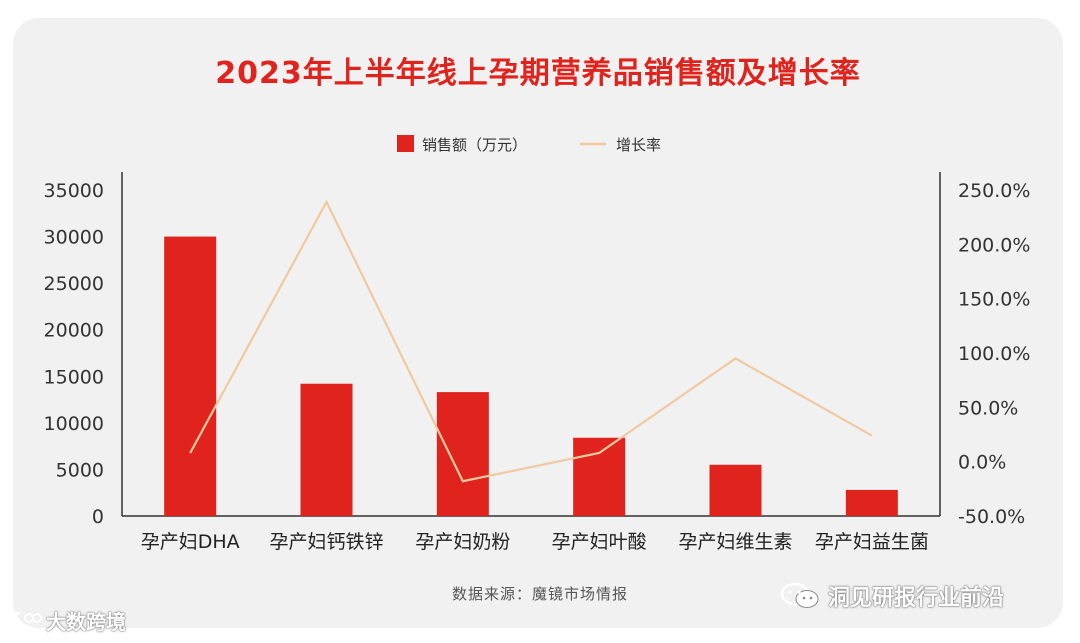 The width and height of the screenshot is (1080, 643). What do you see at coordinates (190, 542) in the screenshot?
I see `x-tick-label: 孕产妇DHA` at bounding box center [190, 542].